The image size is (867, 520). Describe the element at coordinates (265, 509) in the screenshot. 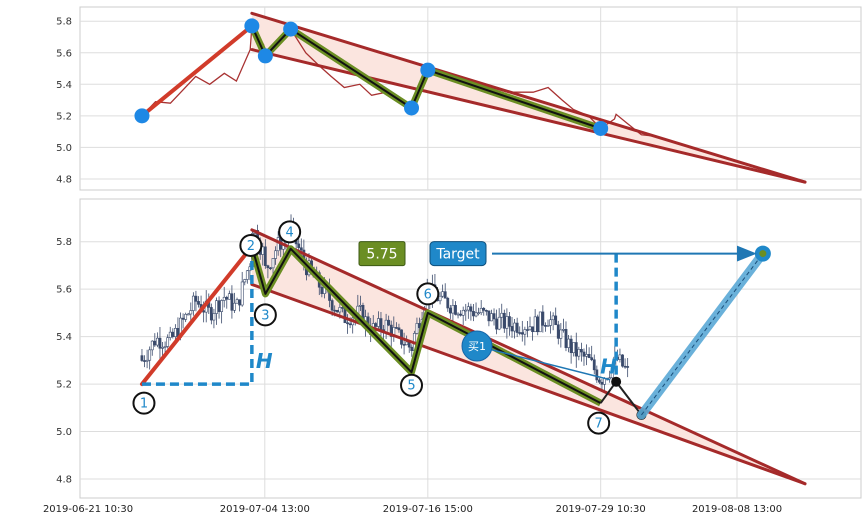

I see `x-tick-label: 2019-07-04 13:00` at that location.